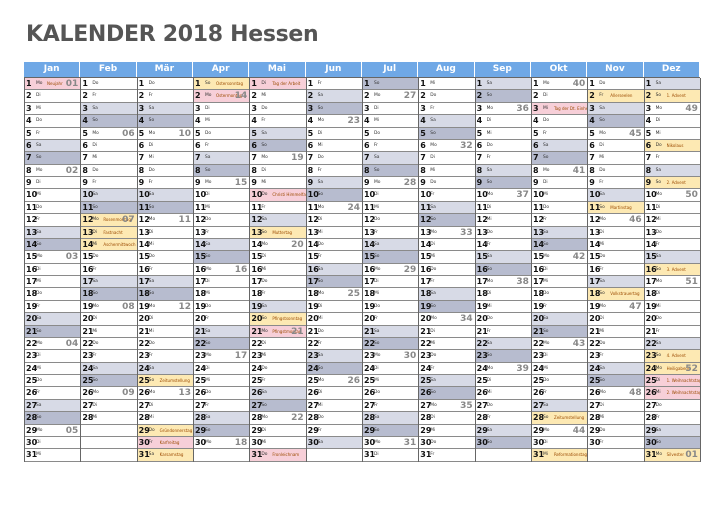  I want to click on day-cell: 4 Do, so click(559, 121).